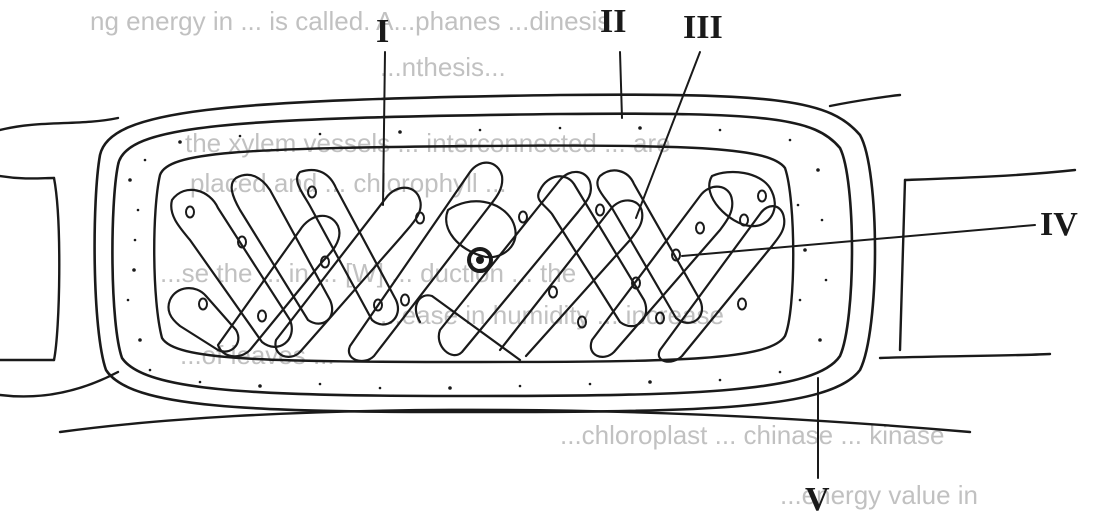 This screenshot has width=1108, height=523. I want to click on label-II: II, so click(613, 21).